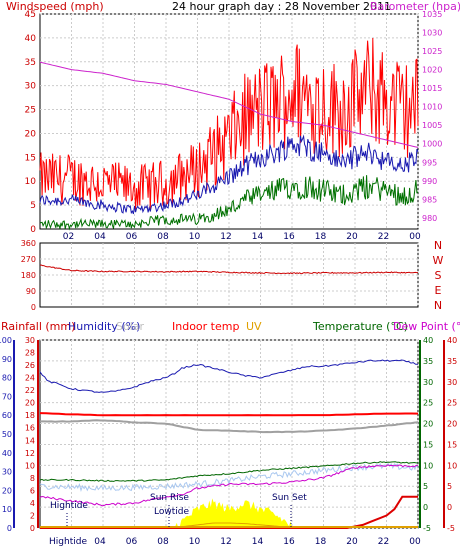  Describe the element at coordinates (432, 51) in the screenshot. I see `baro-tick-label: 1025` at that location.